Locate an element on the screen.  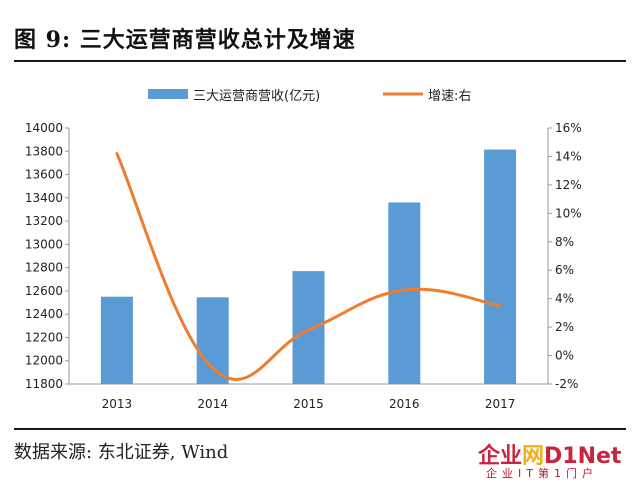
watermark-sub: 企业IT第1门户 is located at coordinates (542, 473).